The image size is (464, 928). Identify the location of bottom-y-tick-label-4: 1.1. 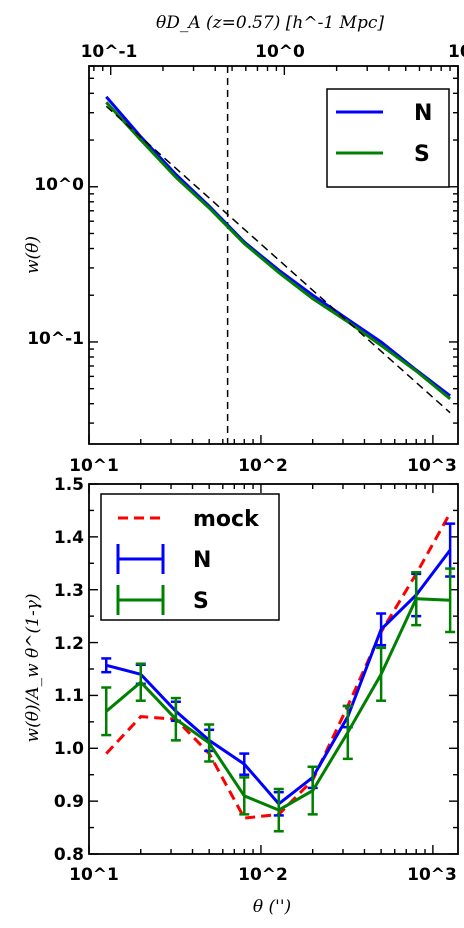
(69, 696).